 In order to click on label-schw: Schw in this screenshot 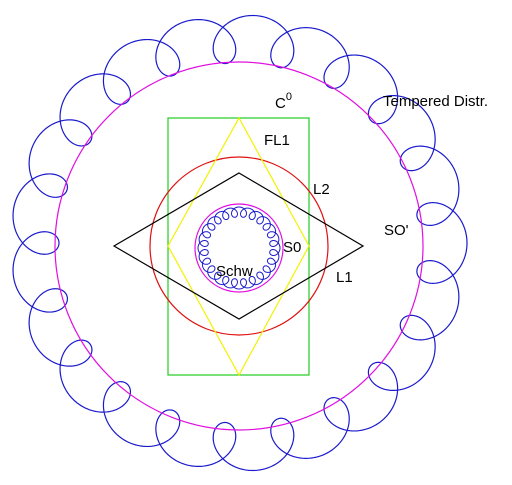, I will do `click(234, 271)`.